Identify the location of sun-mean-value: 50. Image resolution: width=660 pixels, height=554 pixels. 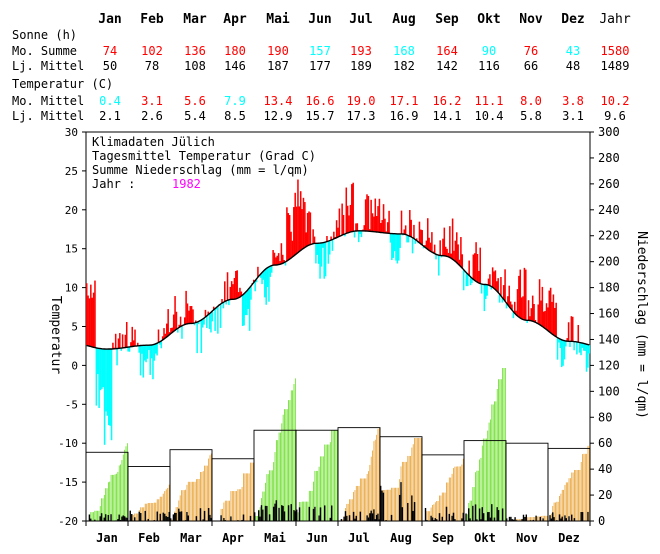
(110, 66).